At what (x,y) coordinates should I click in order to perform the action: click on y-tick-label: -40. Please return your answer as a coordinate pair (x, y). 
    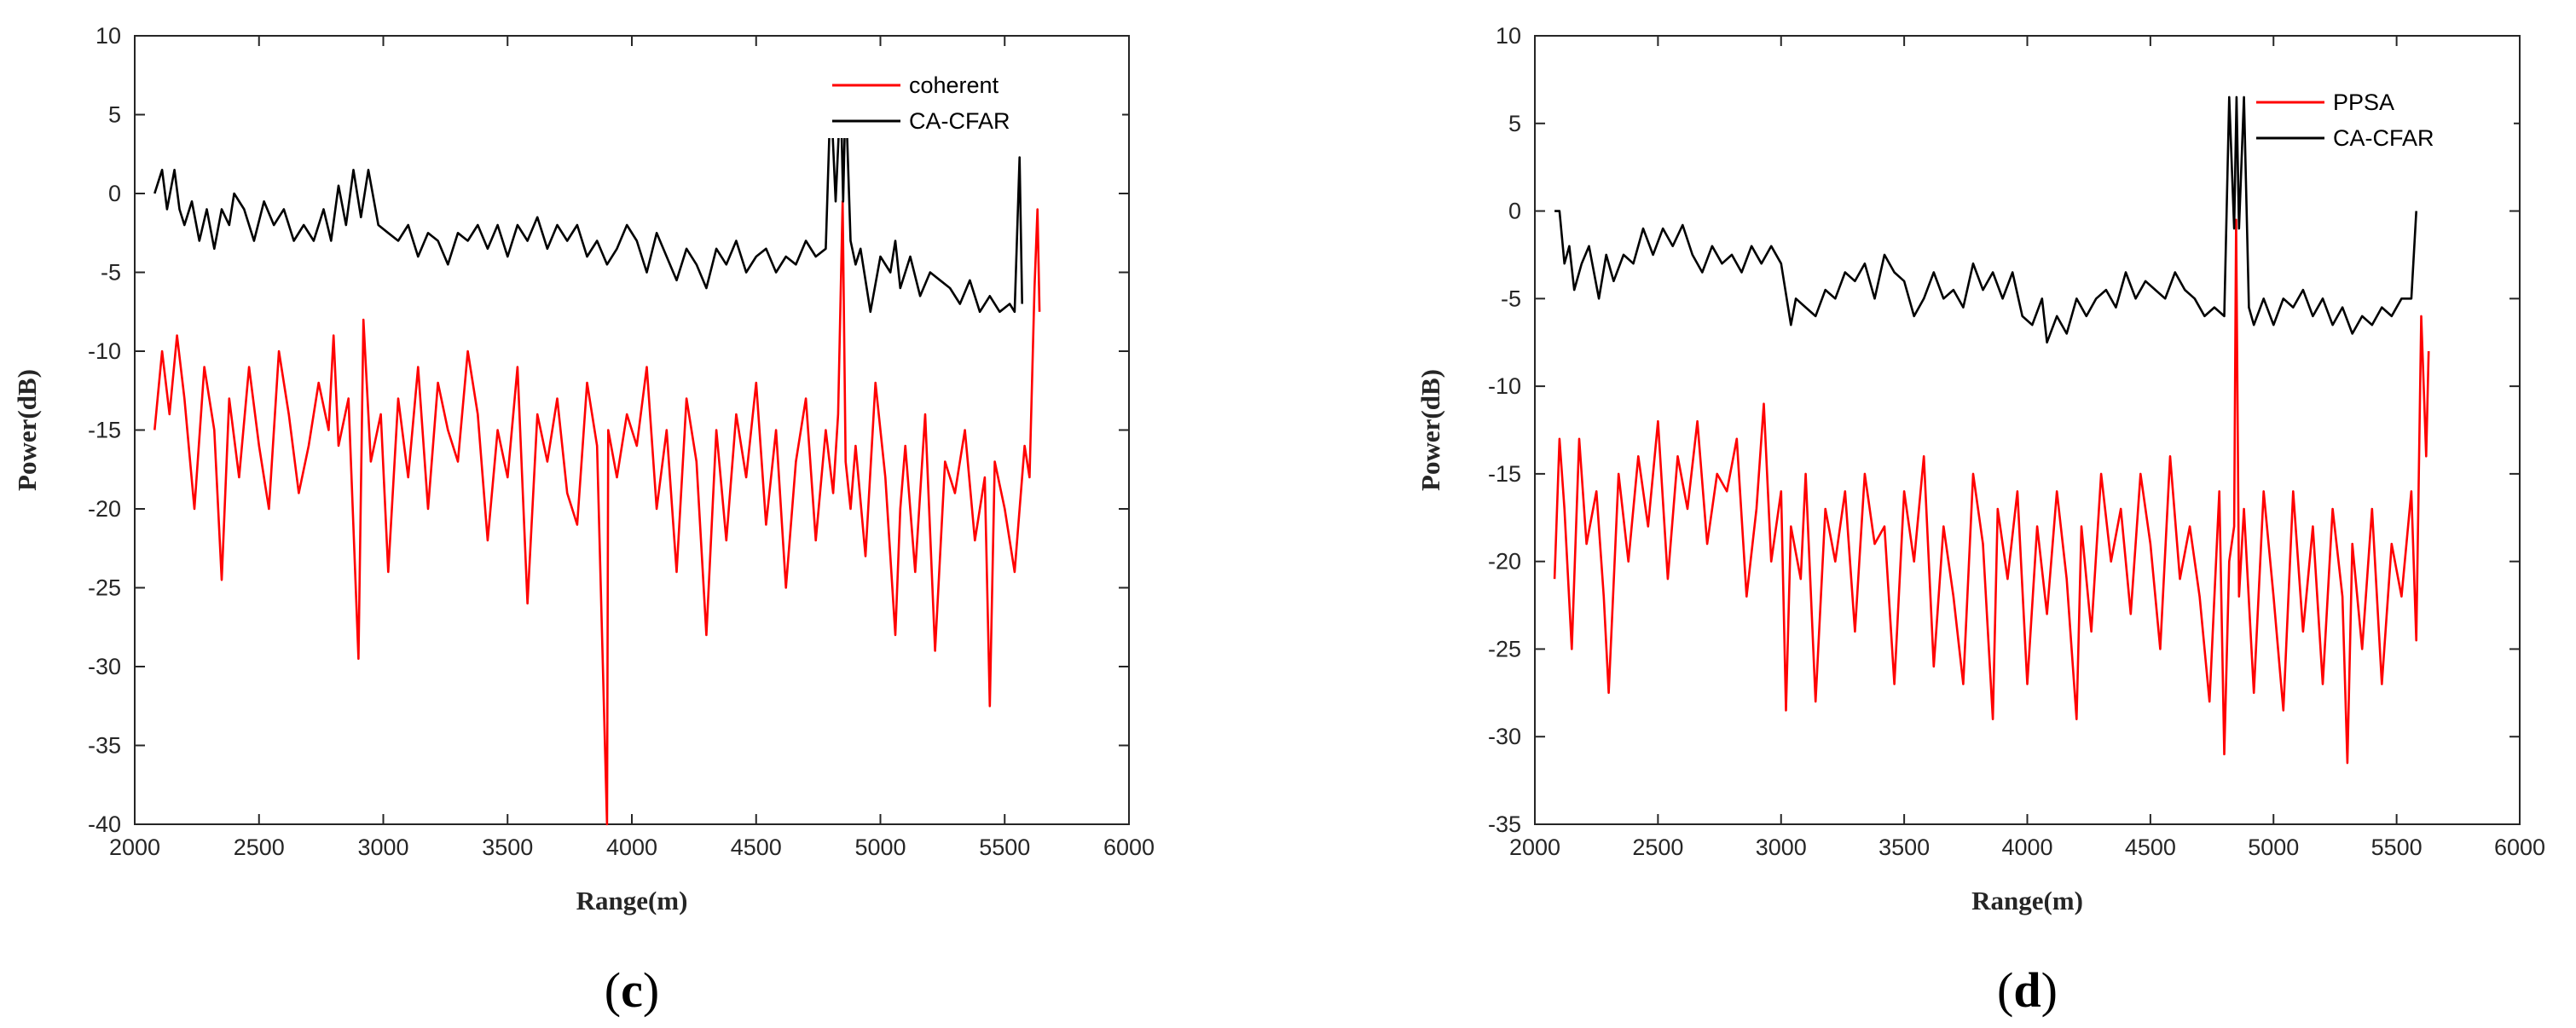
    Looking at the image, I should click on (105, 824).